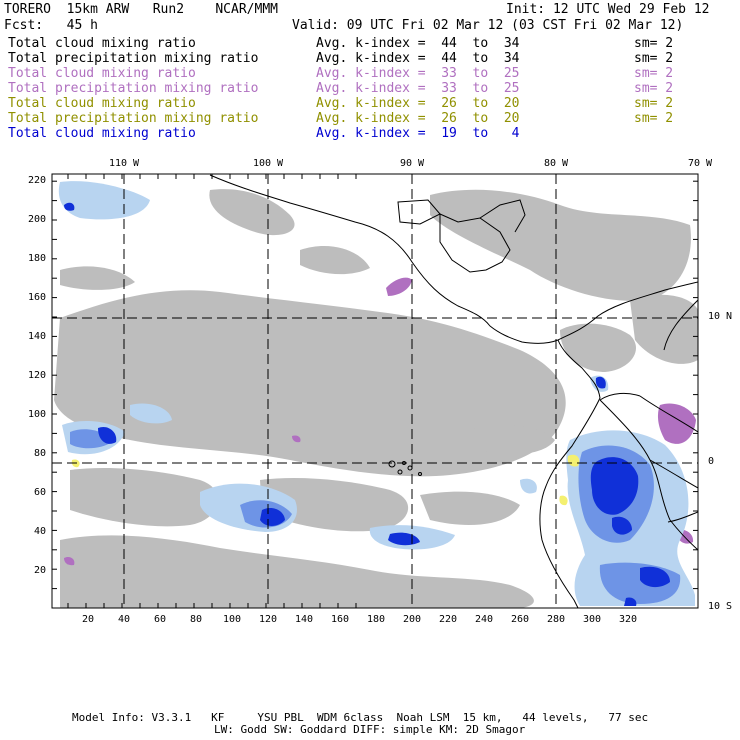  I want to click on model-run: Run2, so click(168, 9).